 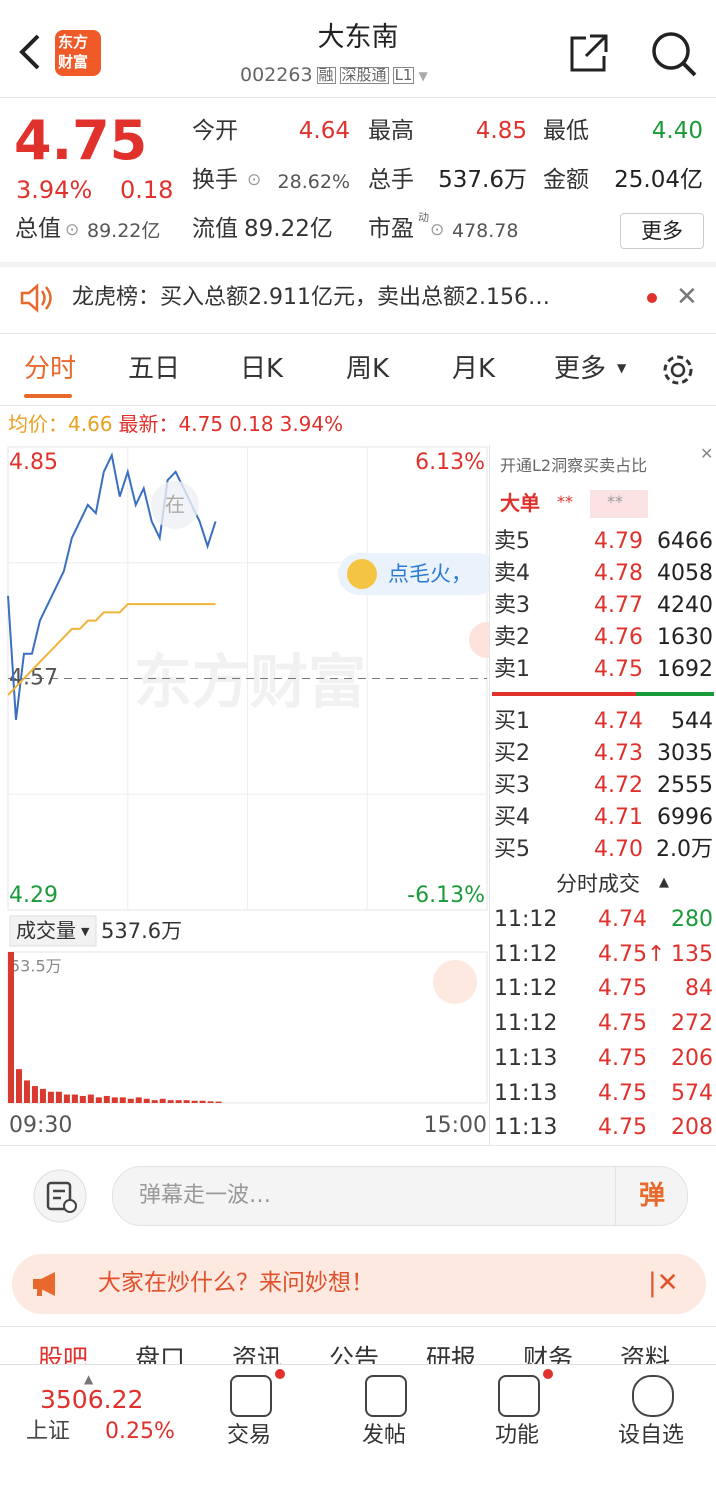 I want to click on danmu-button: 弹, so click(x=651, y=1196).